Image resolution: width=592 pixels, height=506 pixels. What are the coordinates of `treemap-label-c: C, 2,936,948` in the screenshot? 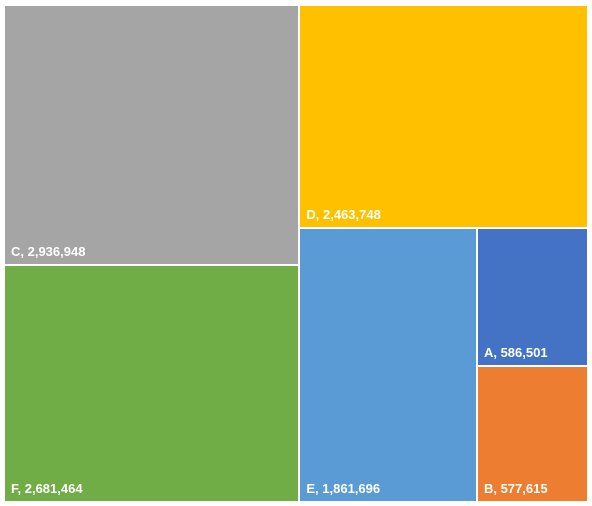 It's located at (48, 251).